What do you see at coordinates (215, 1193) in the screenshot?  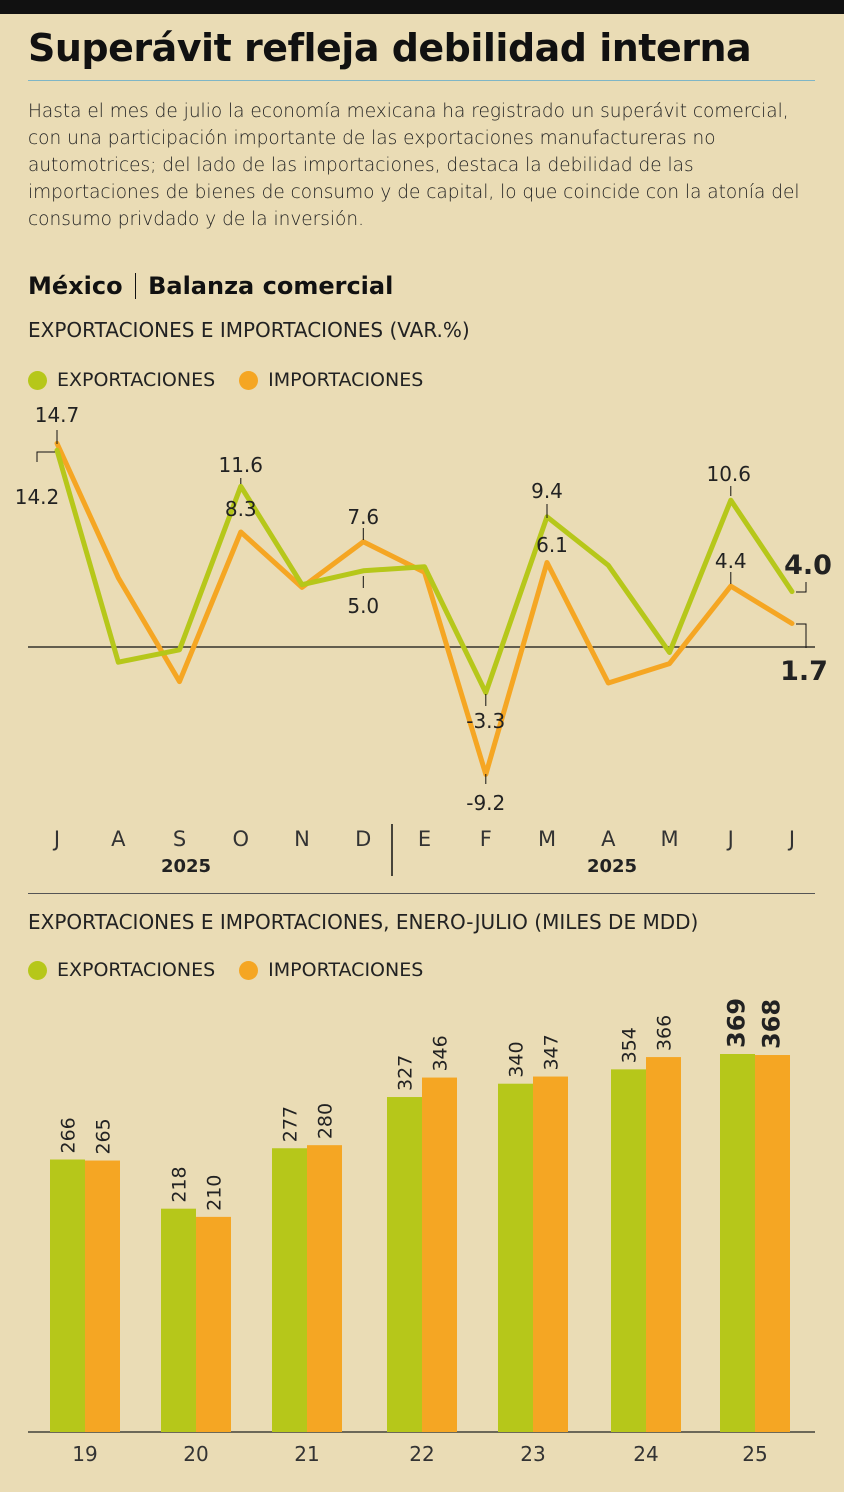 I see `bar-label-imports-20: 210` at bounding box center [215, 1193].